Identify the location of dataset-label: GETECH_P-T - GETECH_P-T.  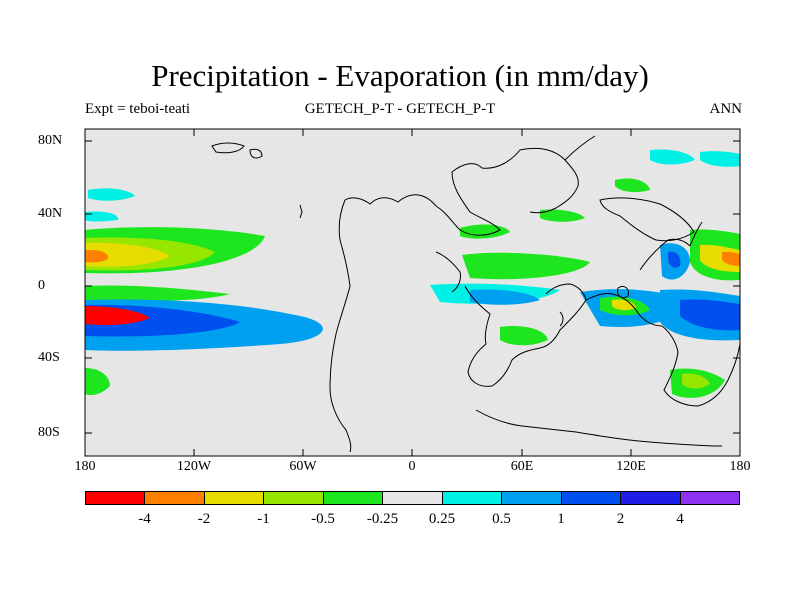
(400, 109).